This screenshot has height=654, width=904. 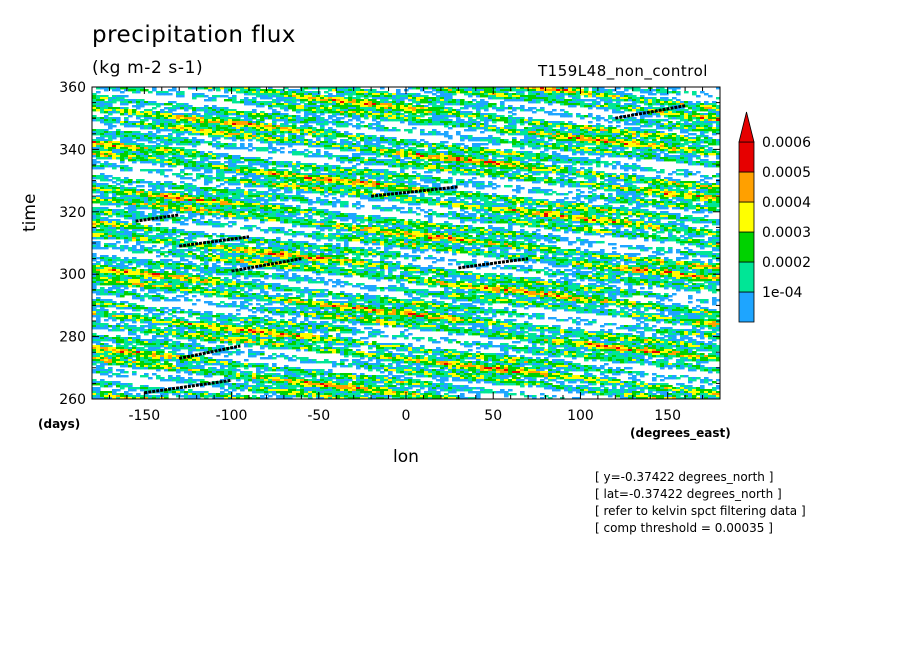 What do you see at coordinates (667, 416) in the screenshot?
I see `x-tick-label: 150` at bounding box center [667, 416].